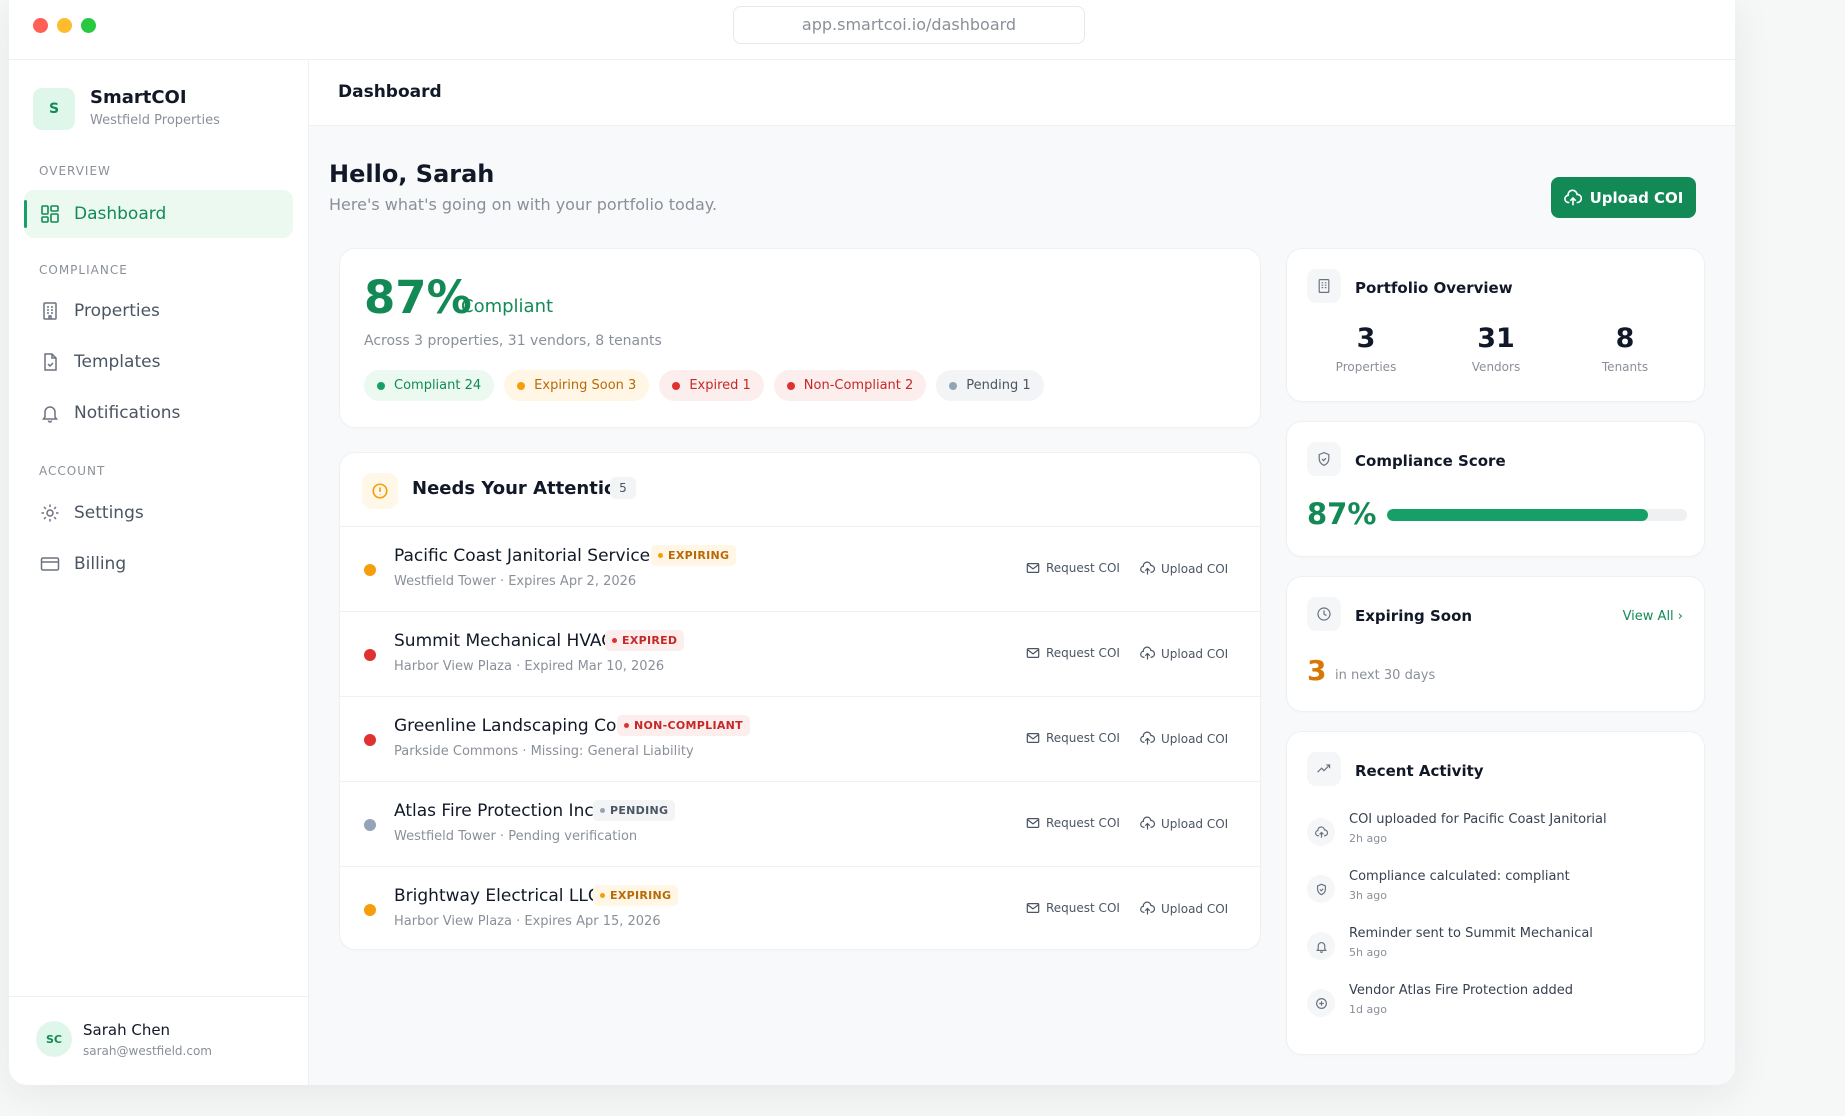 Image resolution: width=1845 pixels, height=1116 pixels. Describe the element at coordinates (508, 726) in the screenshot. I see `vendor-name: Greenline Landscaping Co.` at that location.